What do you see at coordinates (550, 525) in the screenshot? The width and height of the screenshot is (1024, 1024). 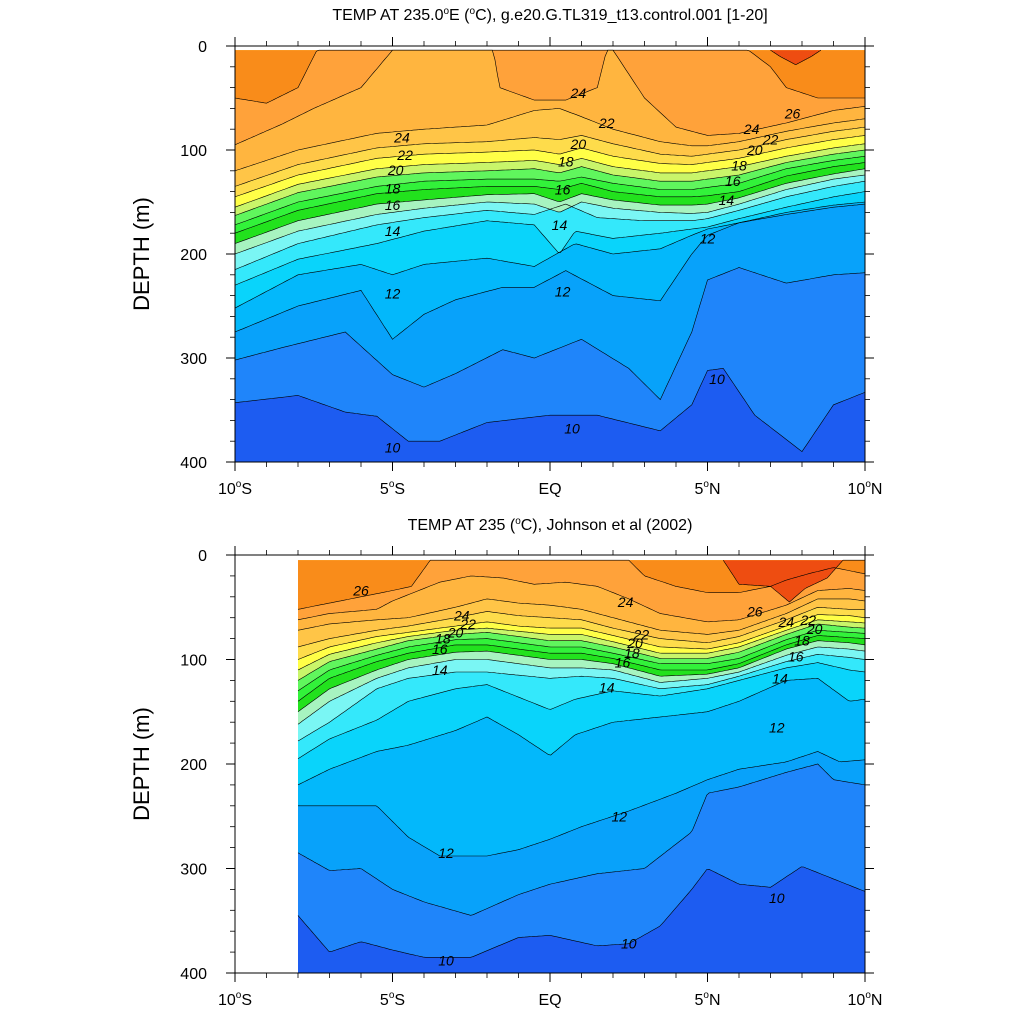 I see `chart-title: TEMP AT 235 (oC), Johnson et al (2002)` at bounding box center [550, 525].